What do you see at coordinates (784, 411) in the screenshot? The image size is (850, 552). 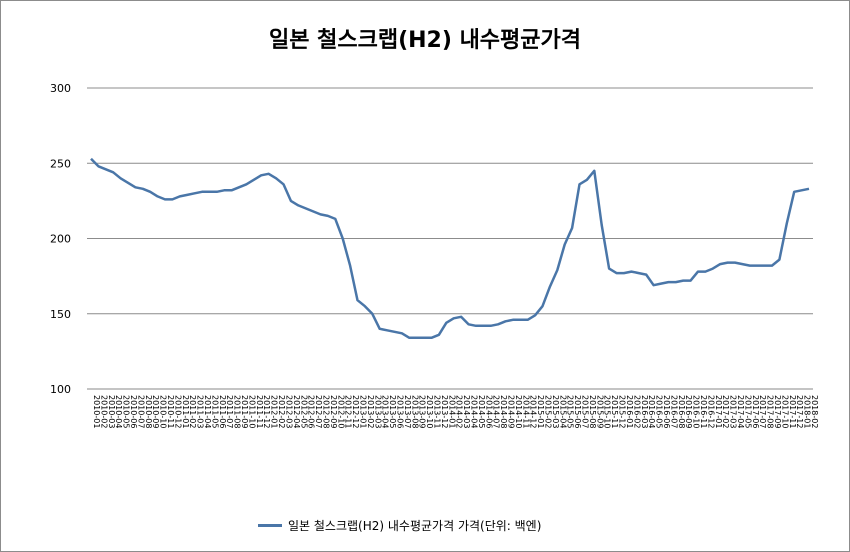 I see `x-tick-label: 2017-10` at bounding box center [784, 411].